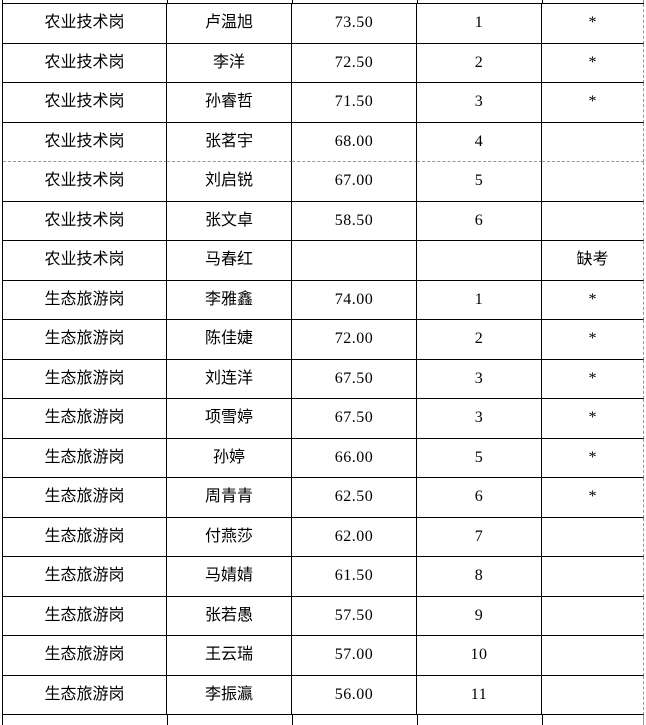 This screenshot has height=725, width=646. Describe the element at coordinates (354, 537) in the screenshot. I see `cell-score: 62.00` at that location.